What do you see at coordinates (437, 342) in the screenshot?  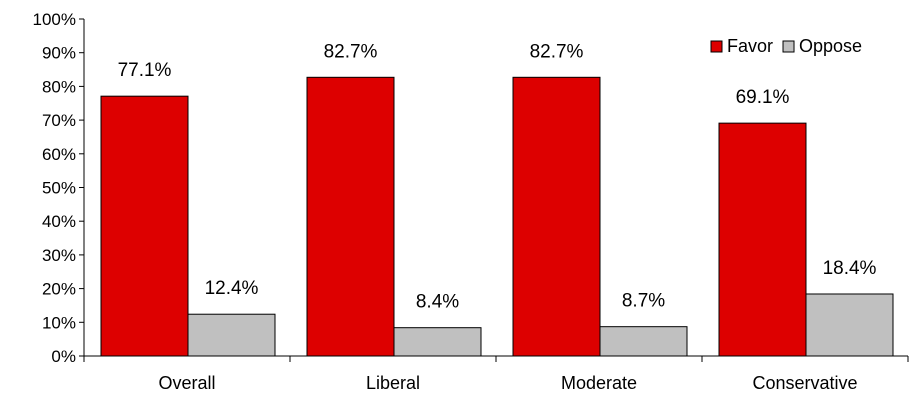 I see `bar-oppose-liberal` at bounding box center [437, 342].